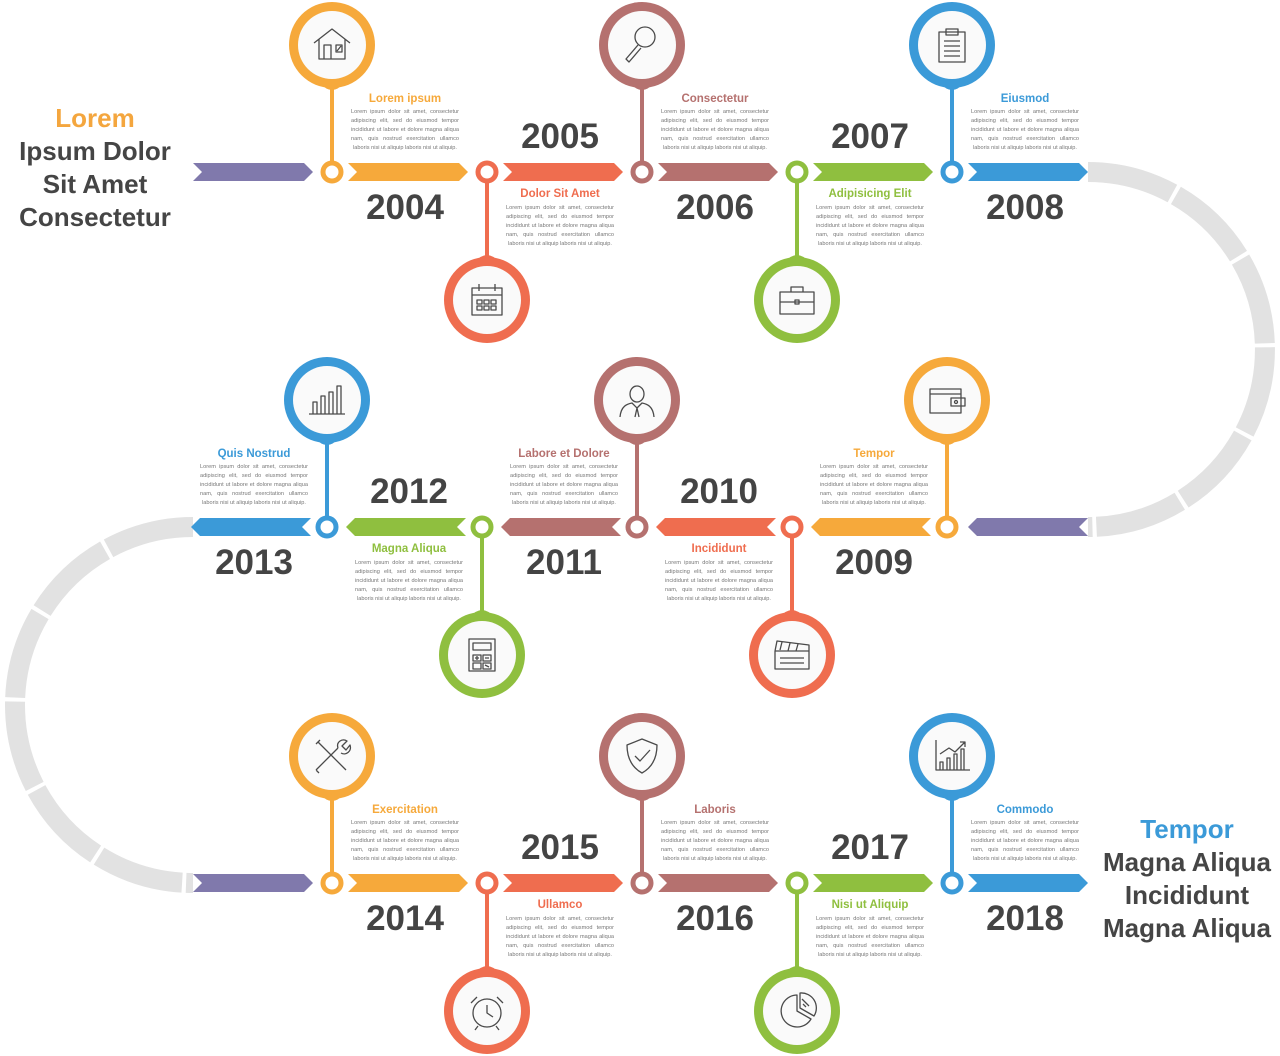  What do you see at coordinates (1187, 829) in the screenshot?
I see `header-right-accent: Tempor` at bounding box center [1187, 829].